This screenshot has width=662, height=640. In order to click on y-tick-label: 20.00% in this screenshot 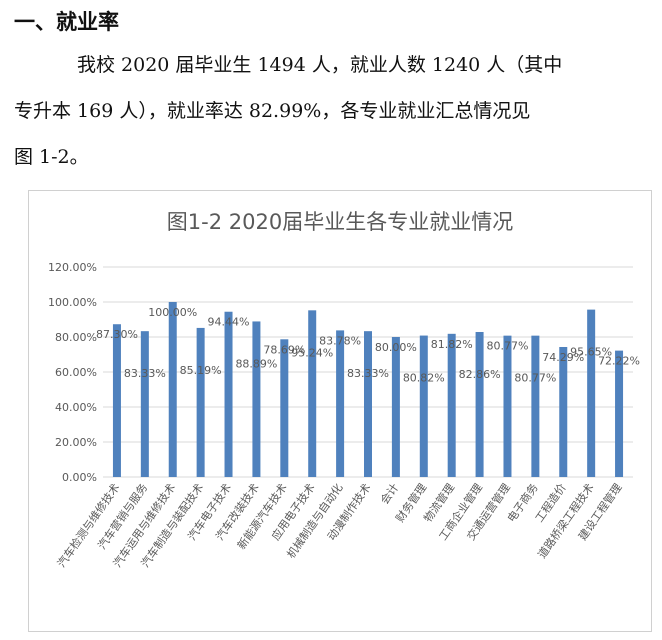, I will do `click(76, 442)`.